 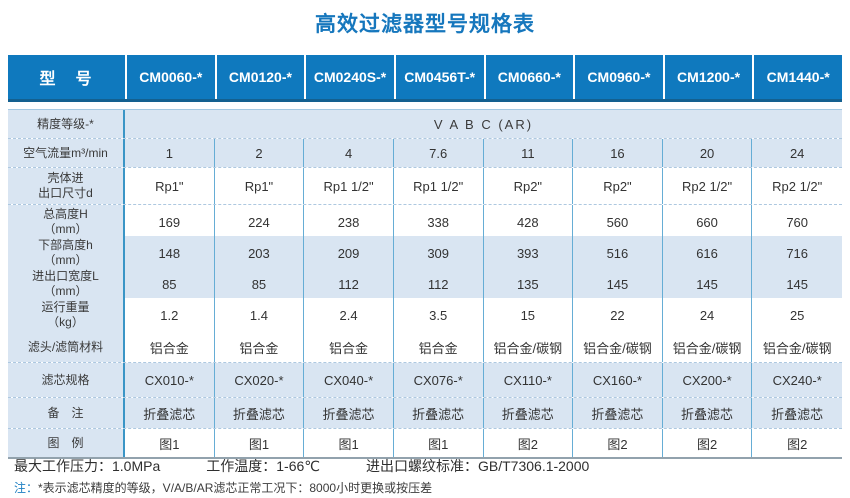 I want to click on data-cell: 3.5, so click(x=438, y=315).